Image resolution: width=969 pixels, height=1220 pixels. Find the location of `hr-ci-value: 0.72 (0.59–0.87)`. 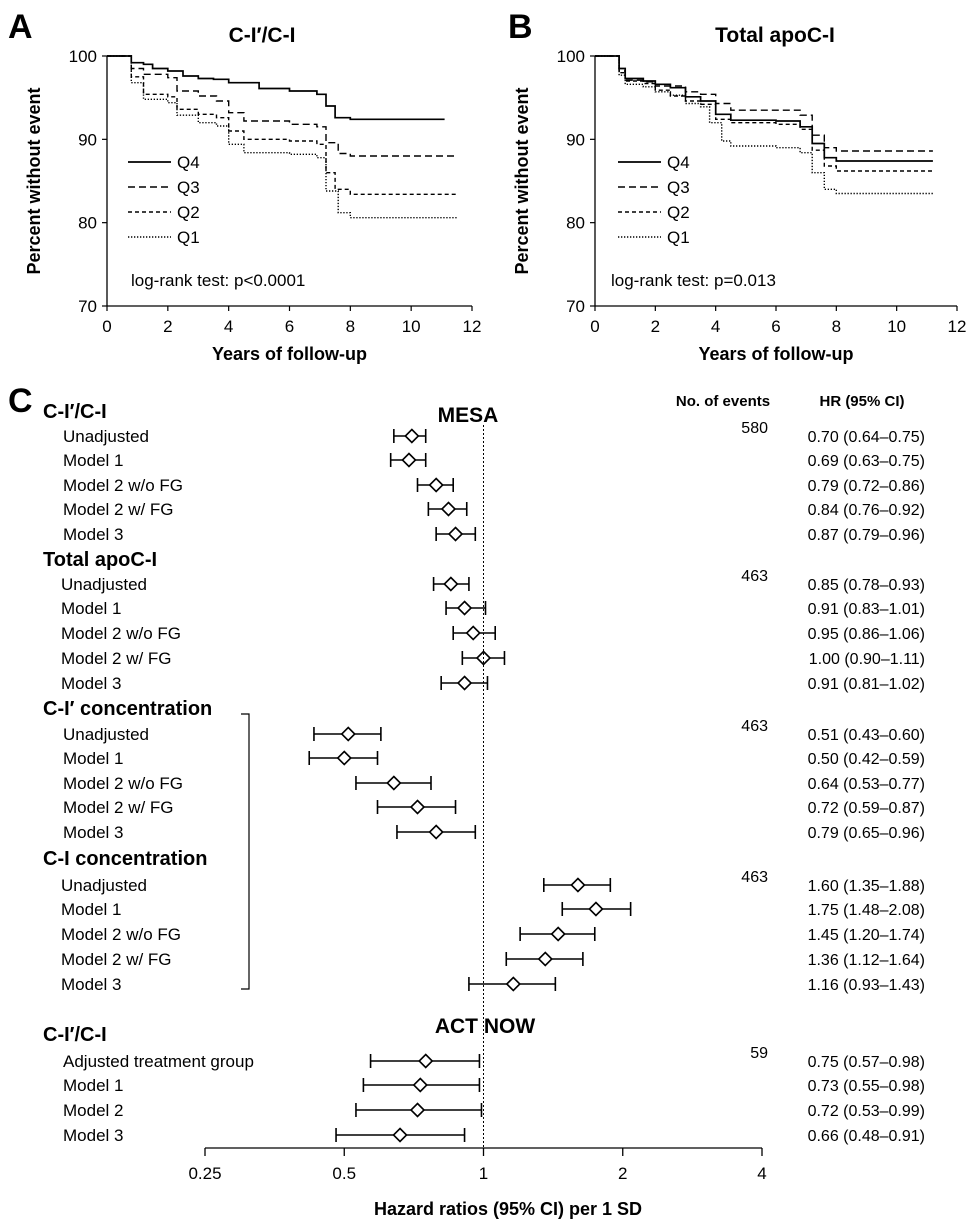

hr-ci-value: 0.72 (0.59–0.87) is located at coordinates (866, 808).